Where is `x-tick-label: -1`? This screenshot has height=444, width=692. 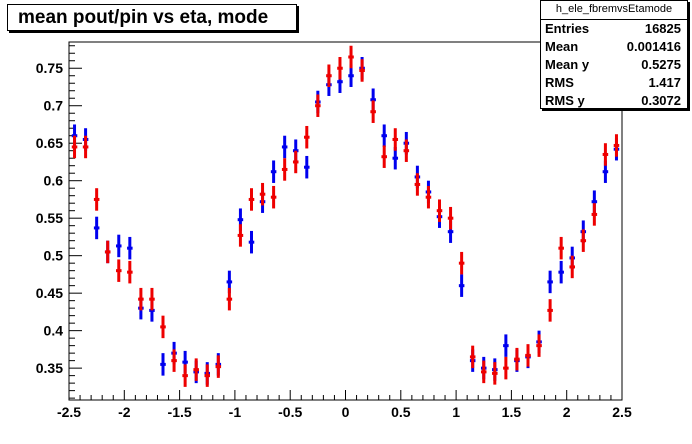
x-tick-label: -1 is located at coordinates (235, 412).